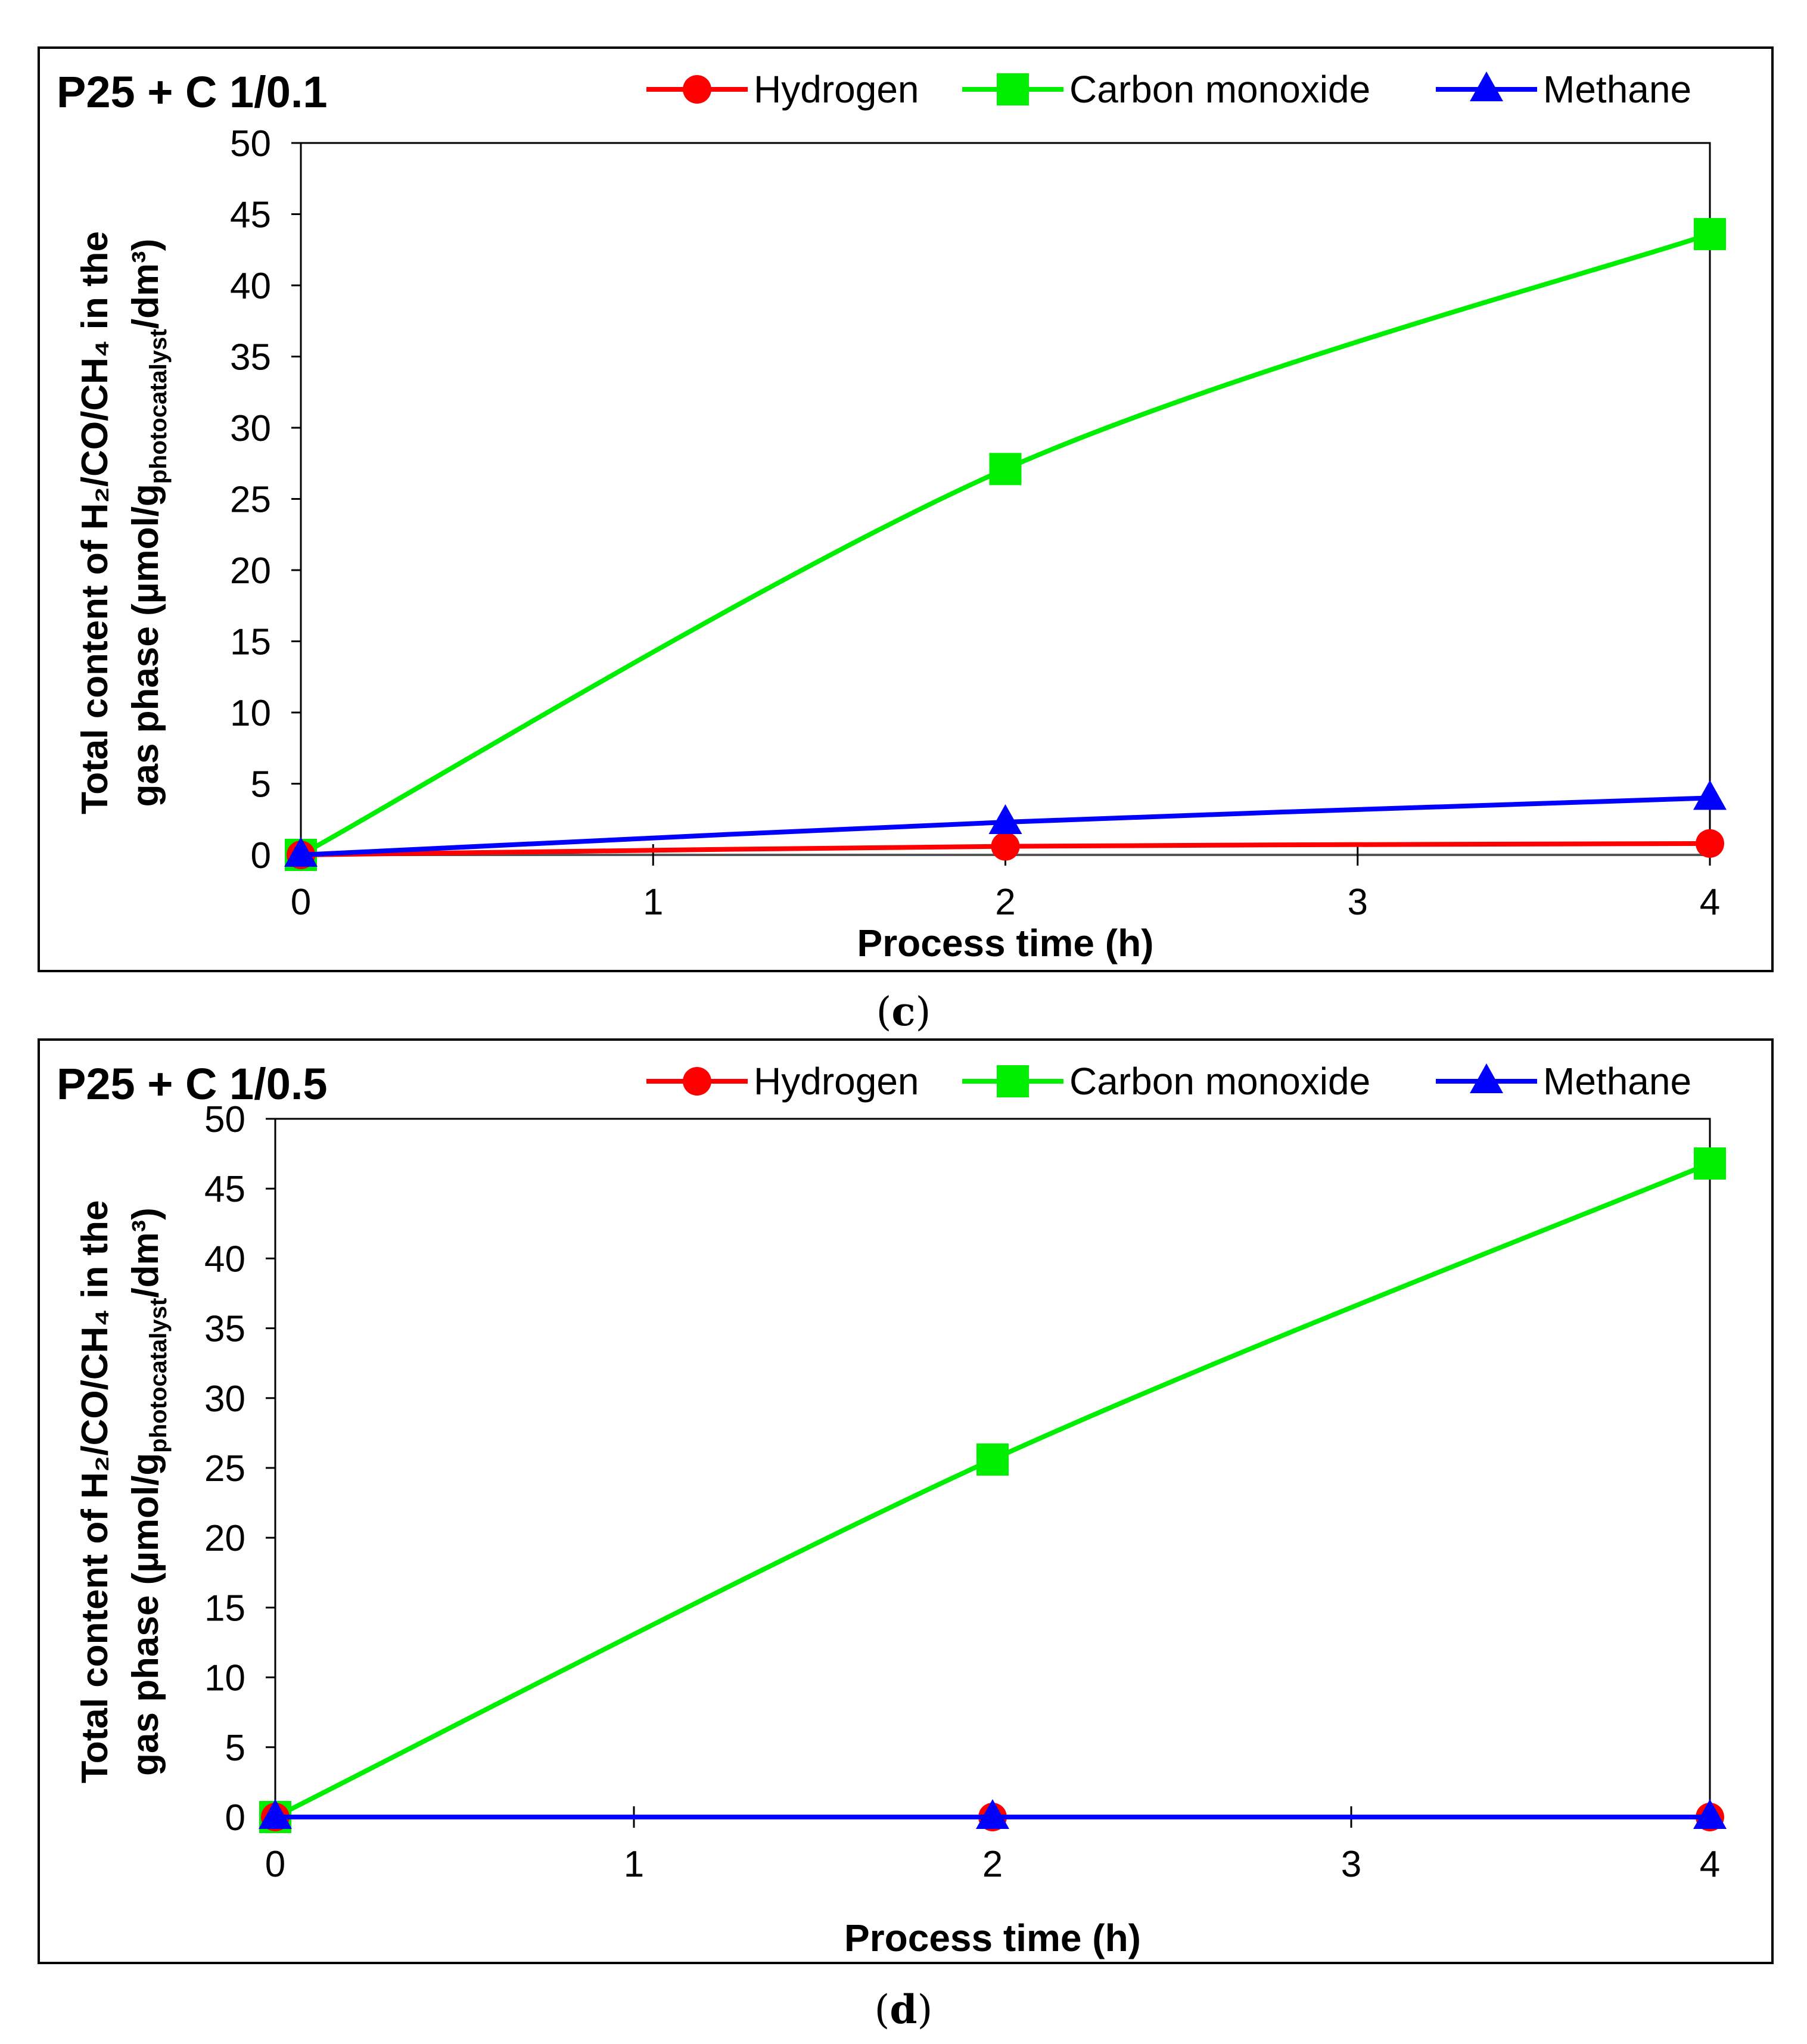  Describe the element at coordinates (903, 2009) in the screenshot. I see `panel-caption-d: (d)` at that location.